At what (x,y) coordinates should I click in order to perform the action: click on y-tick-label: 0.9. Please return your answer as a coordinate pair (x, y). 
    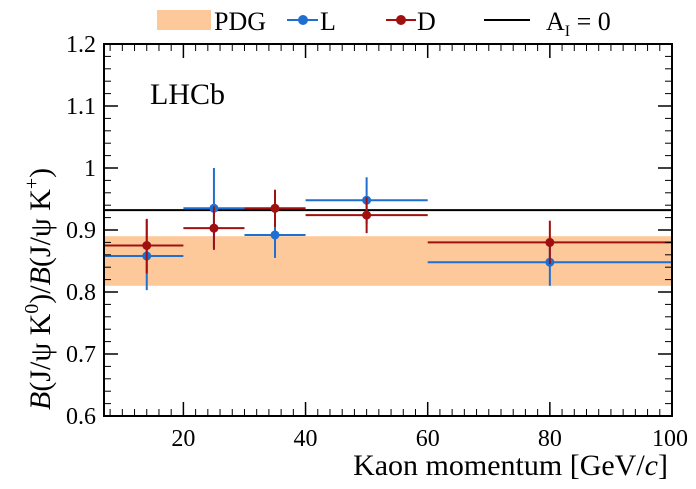
    Looking at the image, I should click on (81, 231).